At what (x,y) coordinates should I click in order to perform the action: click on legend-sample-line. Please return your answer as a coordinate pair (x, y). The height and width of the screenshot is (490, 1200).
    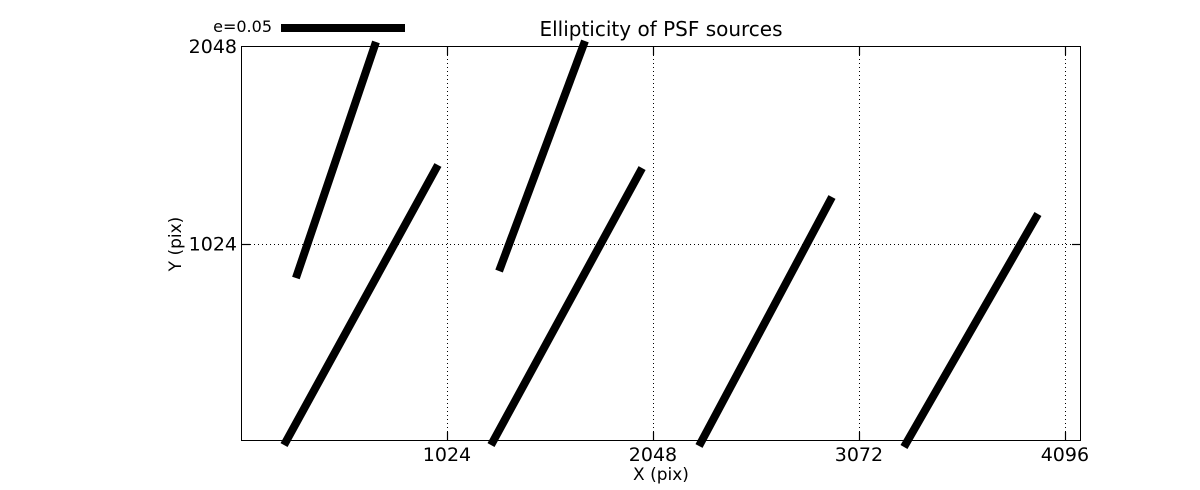
    Looking at the image, I should click on (343, 28).